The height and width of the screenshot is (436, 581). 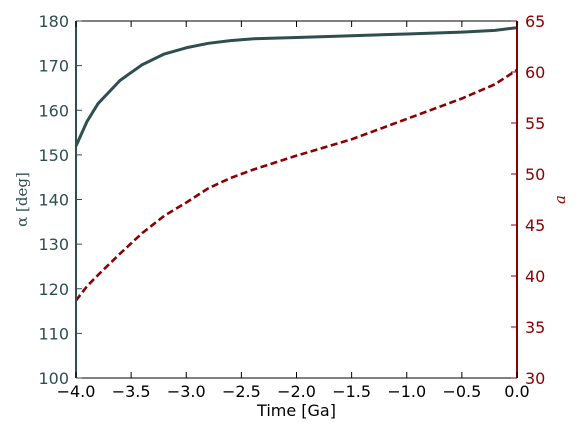 What do you see at coordinates (53, 378) in the screenshot?
I see `y-left-tick-label: 100` at bounding box center [53, 378].